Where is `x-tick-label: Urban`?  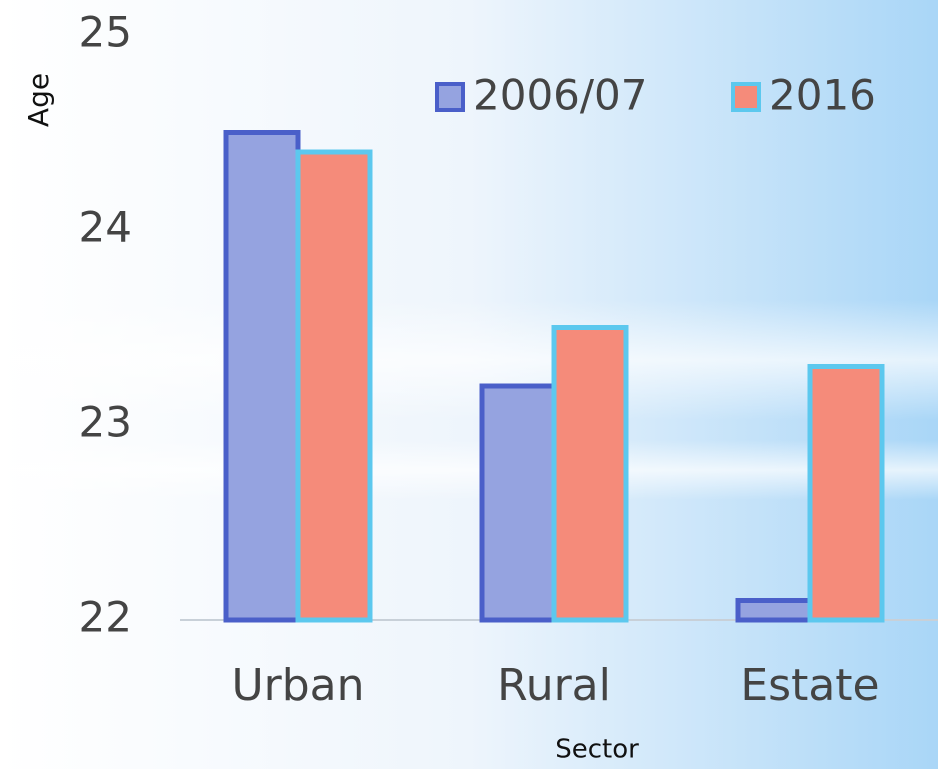 x-tick-label: Urban is located at coordinates (297, 685).